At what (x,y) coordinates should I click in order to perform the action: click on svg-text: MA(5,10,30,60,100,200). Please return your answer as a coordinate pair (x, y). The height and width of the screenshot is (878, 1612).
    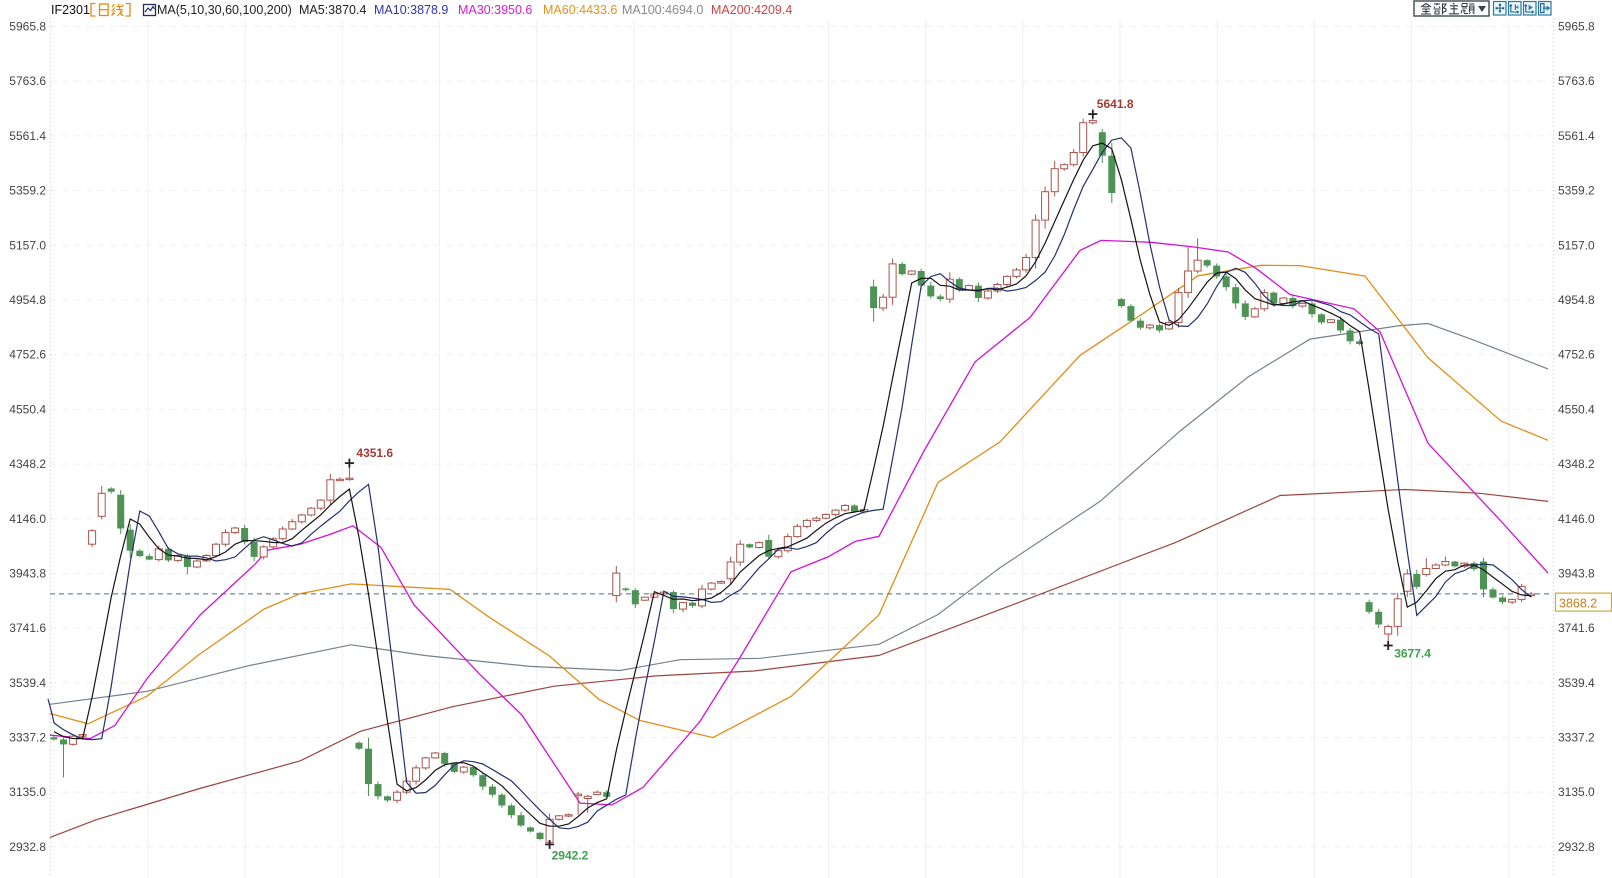
    Looking at the image, I should click on (224, 10).